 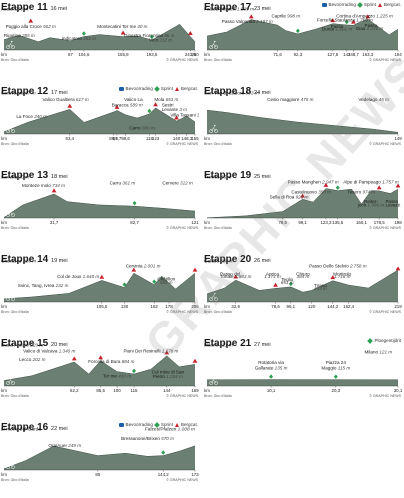 I want to click on km-tick-label: 20,3, so click(x=336, y=390).